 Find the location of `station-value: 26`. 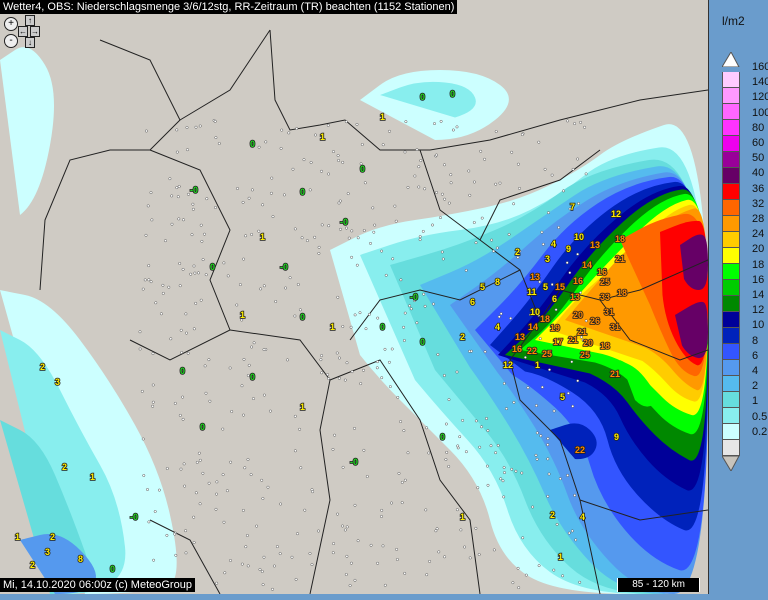

station-value: 26 is located at coordinates (595, 321).